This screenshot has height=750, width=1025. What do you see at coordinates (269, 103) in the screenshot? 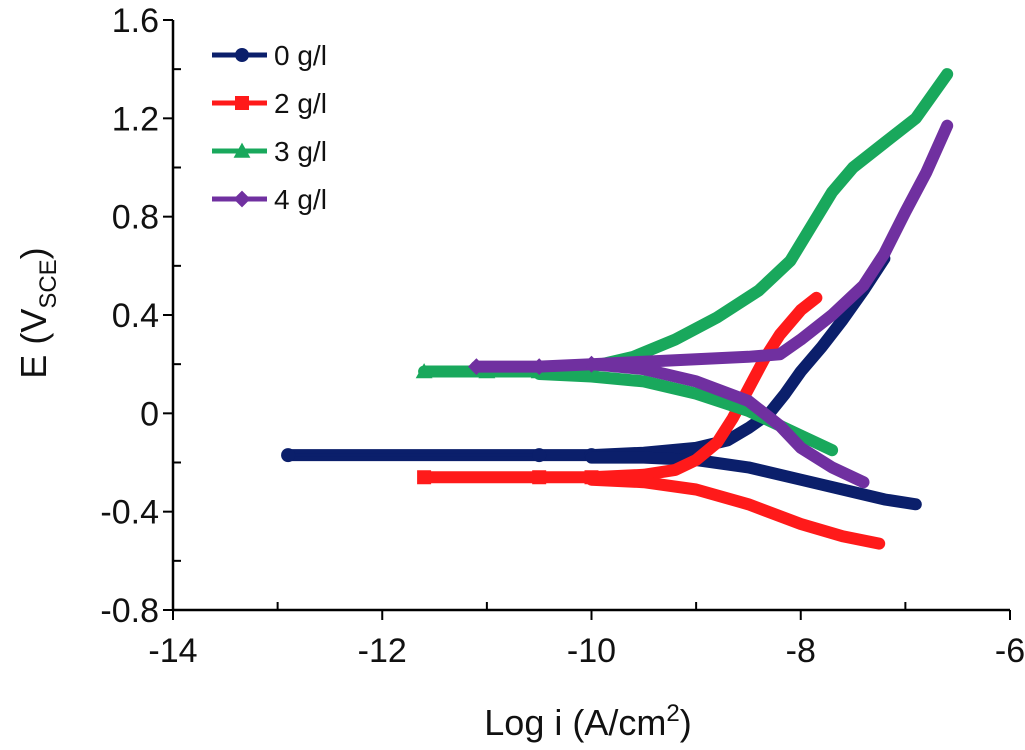
I see `legend-item: 2 g/l` at bounding box center [269, 103].